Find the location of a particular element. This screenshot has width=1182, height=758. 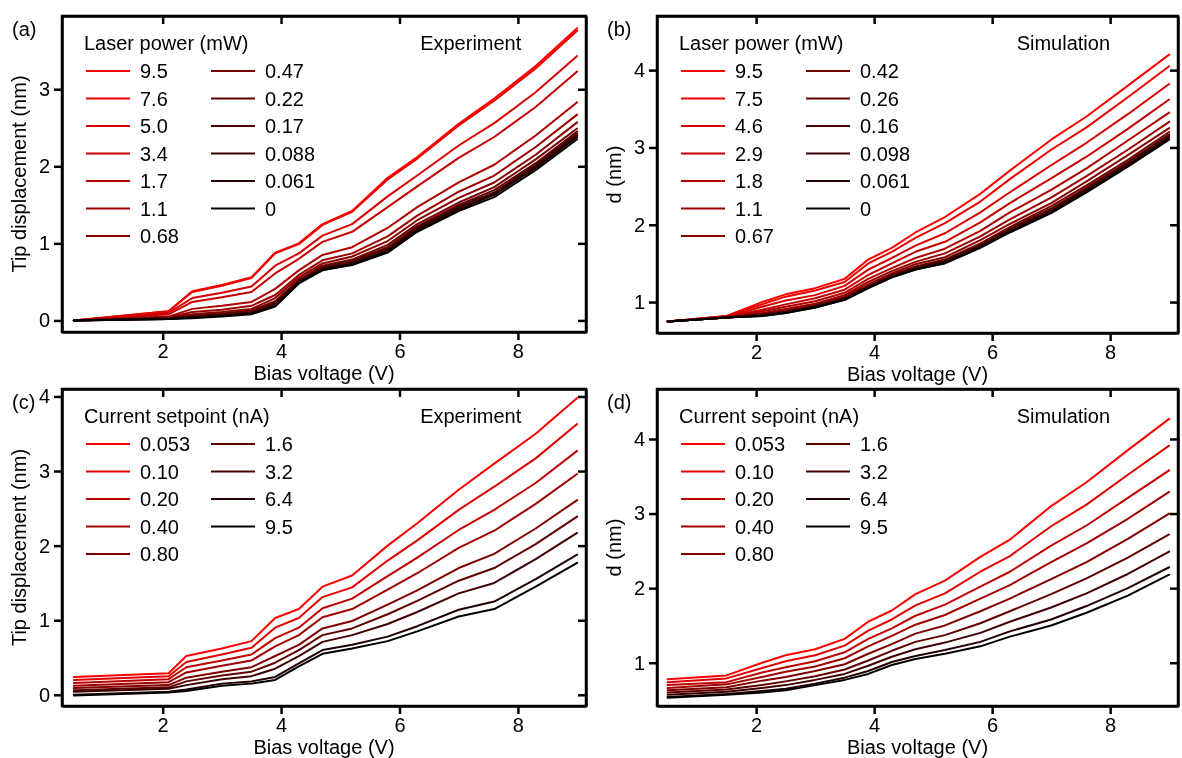

legend-label: 1.8 is located at coordinates (749, 181).